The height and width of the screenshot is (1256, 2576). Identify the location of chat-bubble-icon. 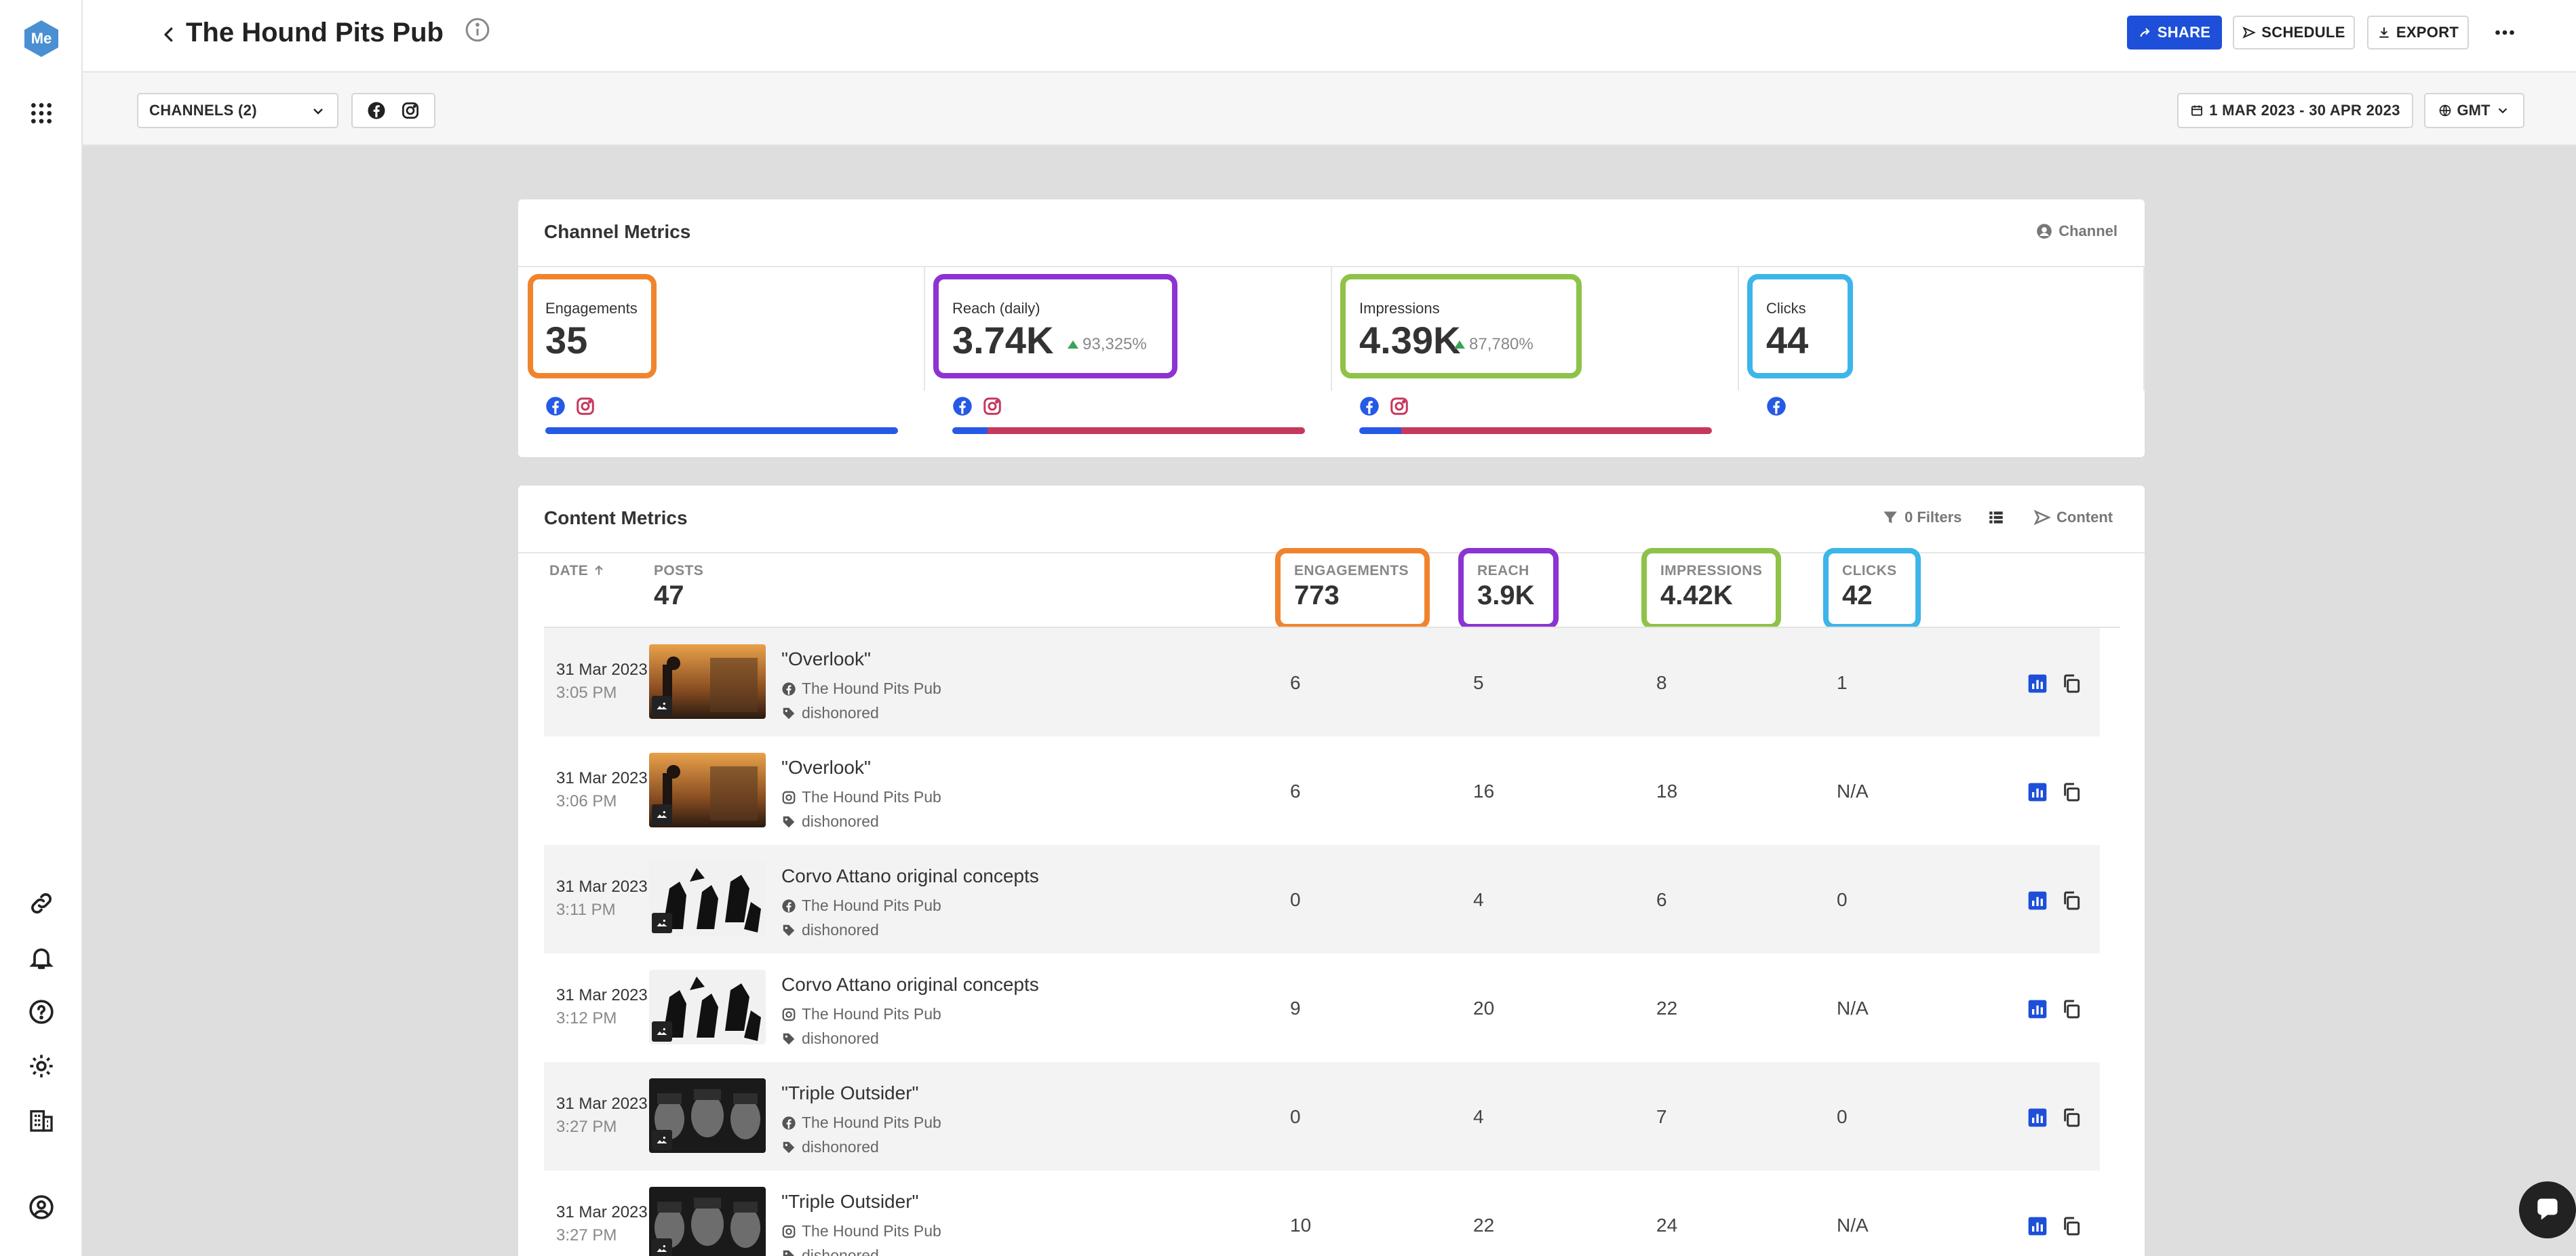
(2547, 1209).